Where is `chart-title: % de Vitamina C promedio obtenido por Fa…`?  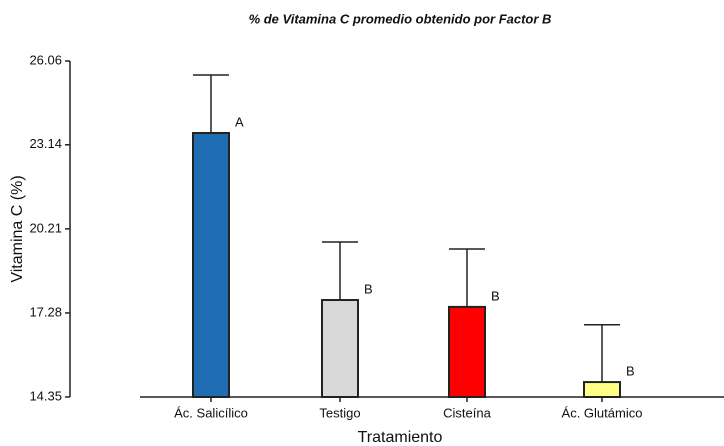
chart-title: % de Vitamina C promedio obtenido por Fa… is located at coordinates (400, 18).